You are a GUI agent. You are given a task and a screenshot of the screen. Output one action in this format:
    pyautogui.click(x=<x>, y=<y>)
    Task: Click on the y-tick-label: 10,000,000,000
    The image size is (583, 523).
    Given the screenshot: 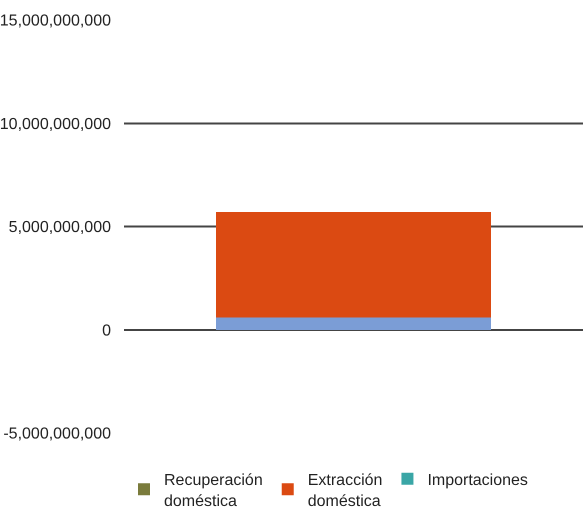 What is the action you would take?
    pyautogui.click(x=56, y=124)
    